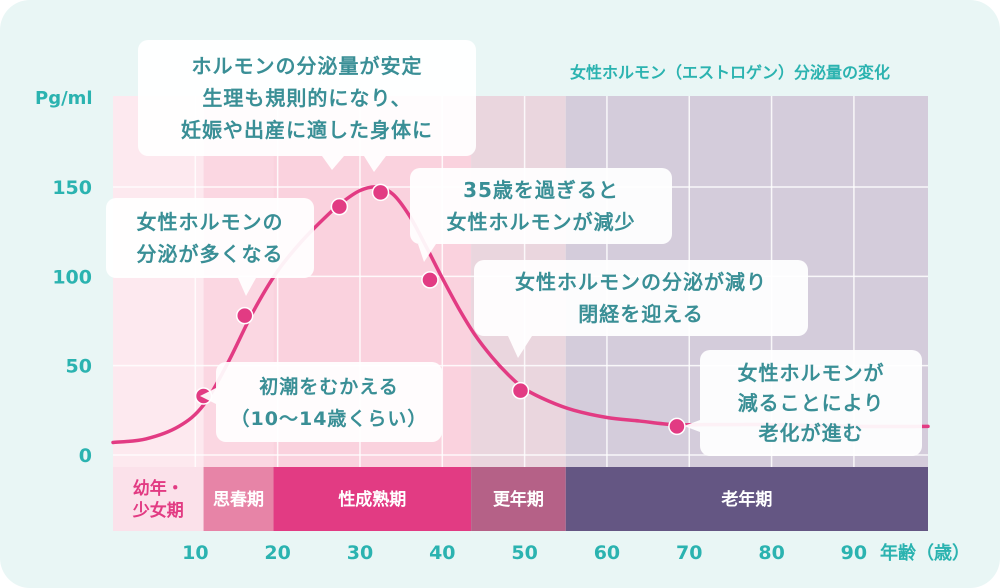  I want to click on annotation-text-4-0: 初潮をむかえる, so click(328, 386).